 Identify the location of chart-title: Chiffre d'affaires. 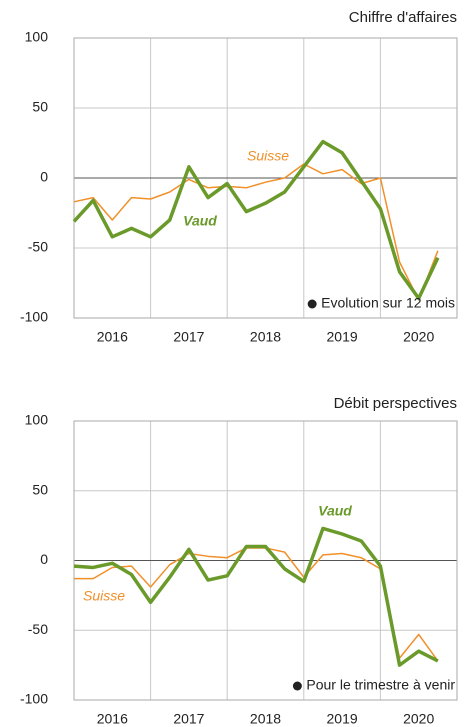
(403, 17).